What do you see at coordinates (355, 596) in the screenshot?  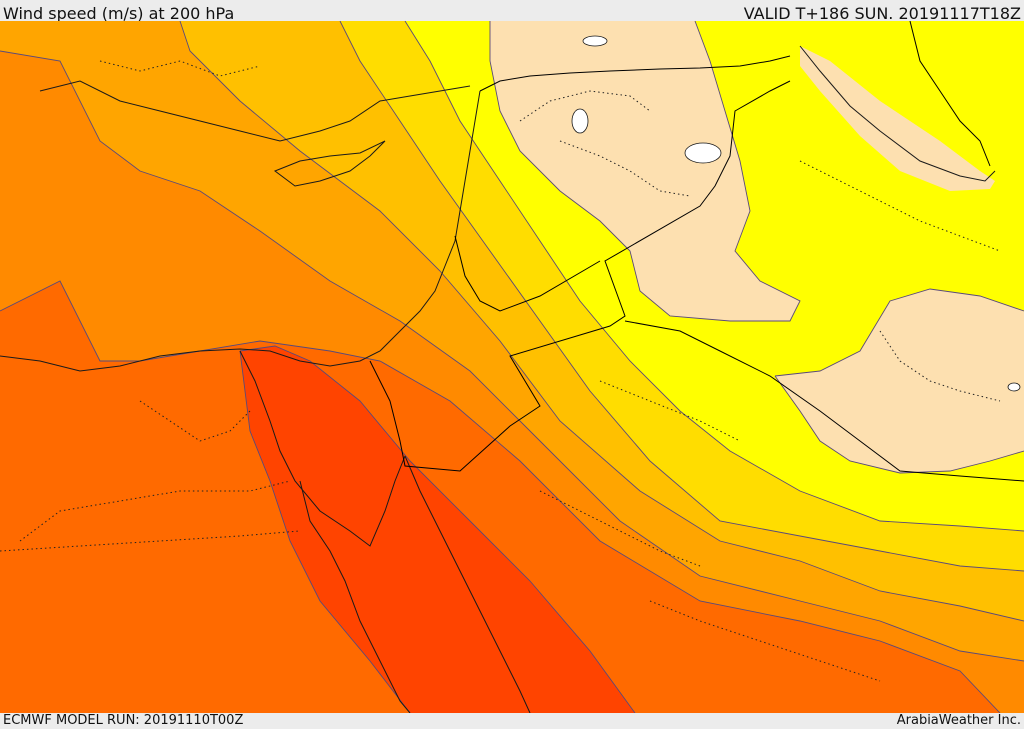 I see `coastline-red-sea-west` at bounding box center [355, 596].